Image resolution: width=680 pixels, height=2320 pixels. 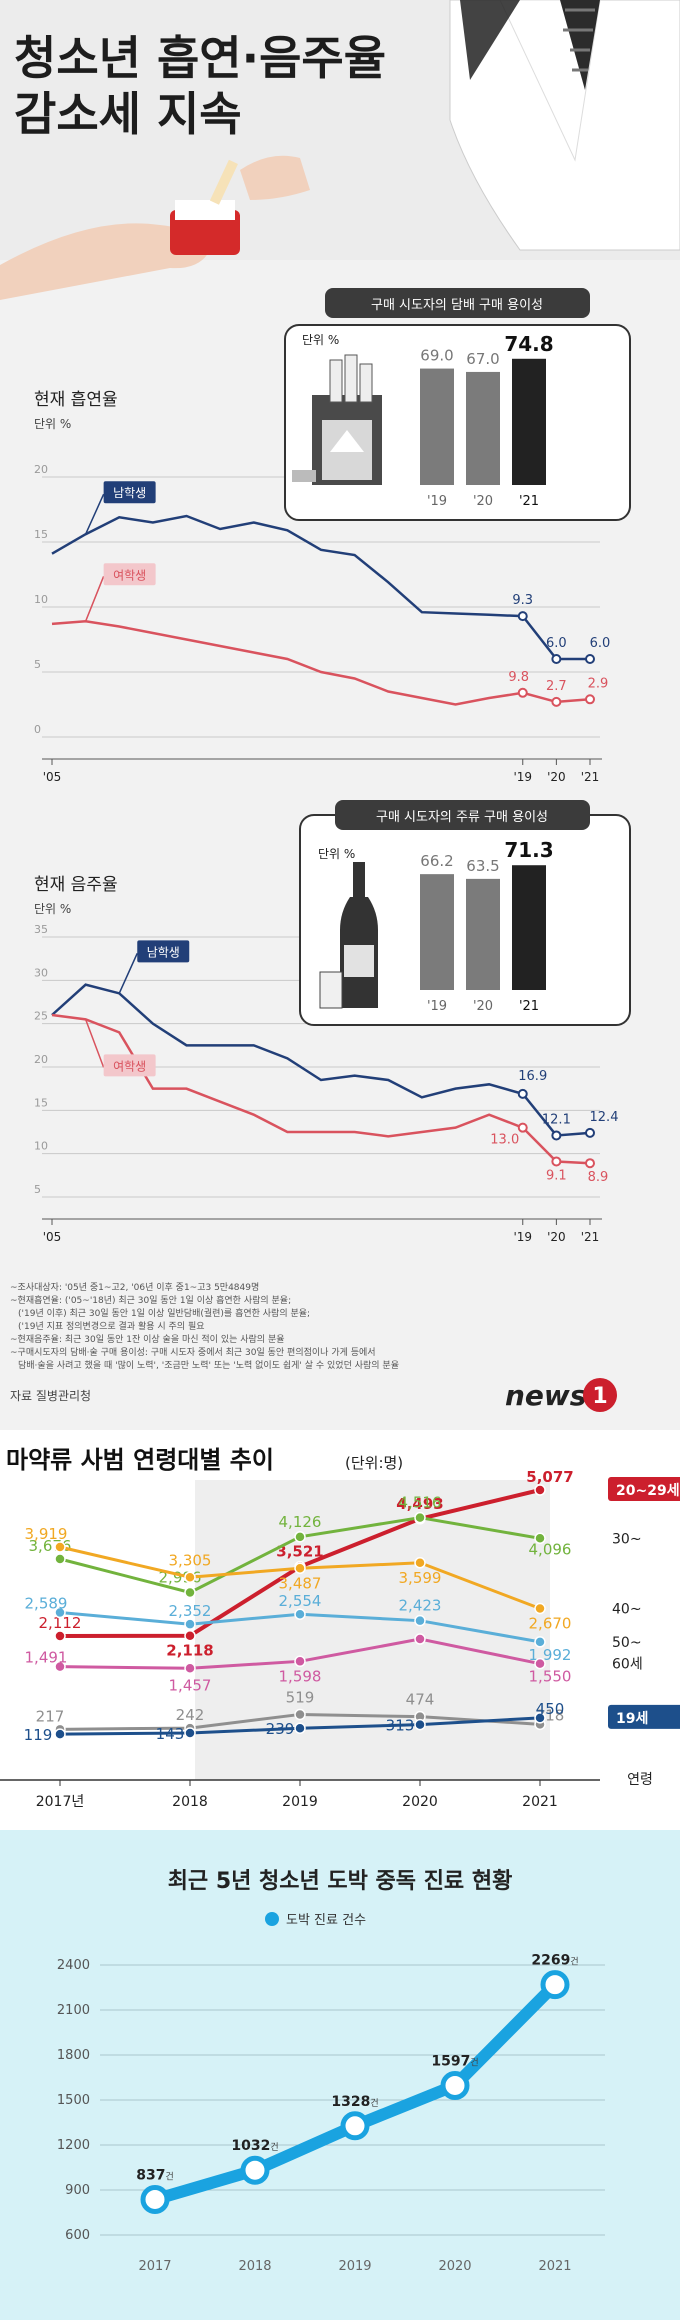 What do you see at coordinates (76, 885) in the screenshot?
I see `drinking-chart-title: 현재 음주율` at bounding box center [76, 885].